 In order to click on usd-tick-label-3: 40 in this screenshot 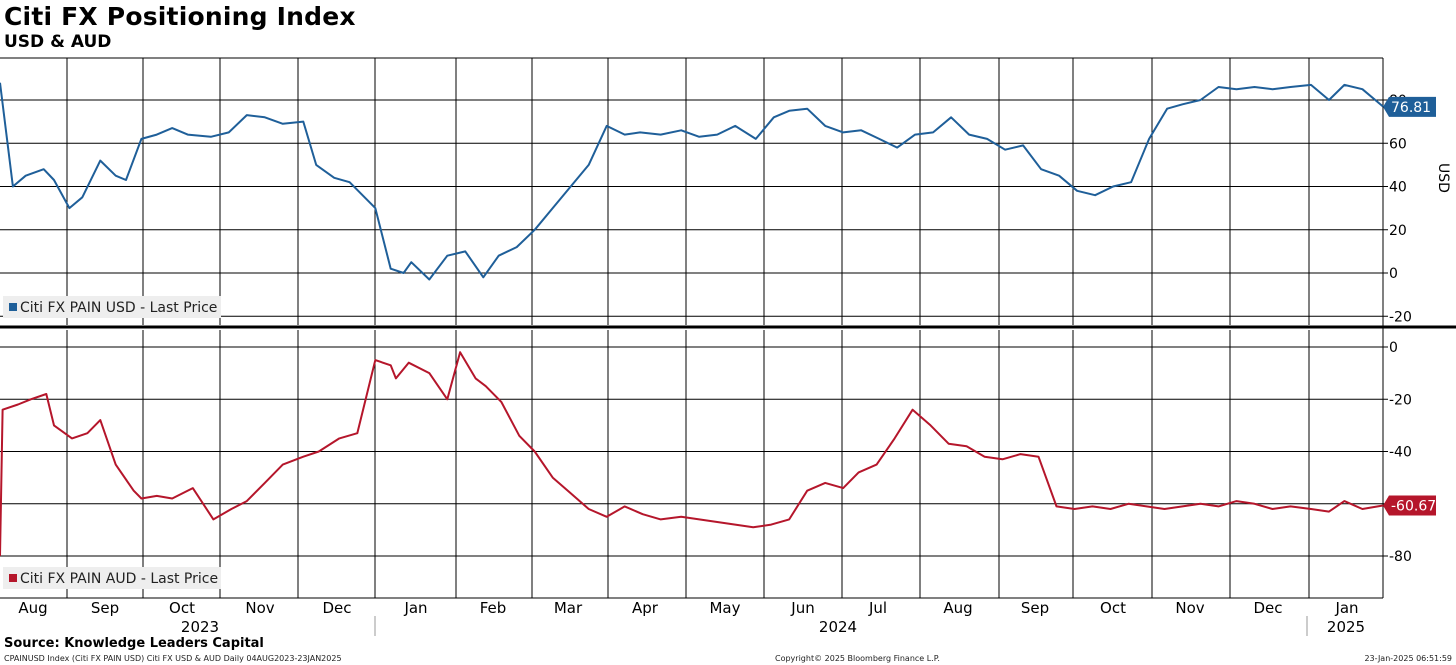, I will do `click(1398, 188)`.